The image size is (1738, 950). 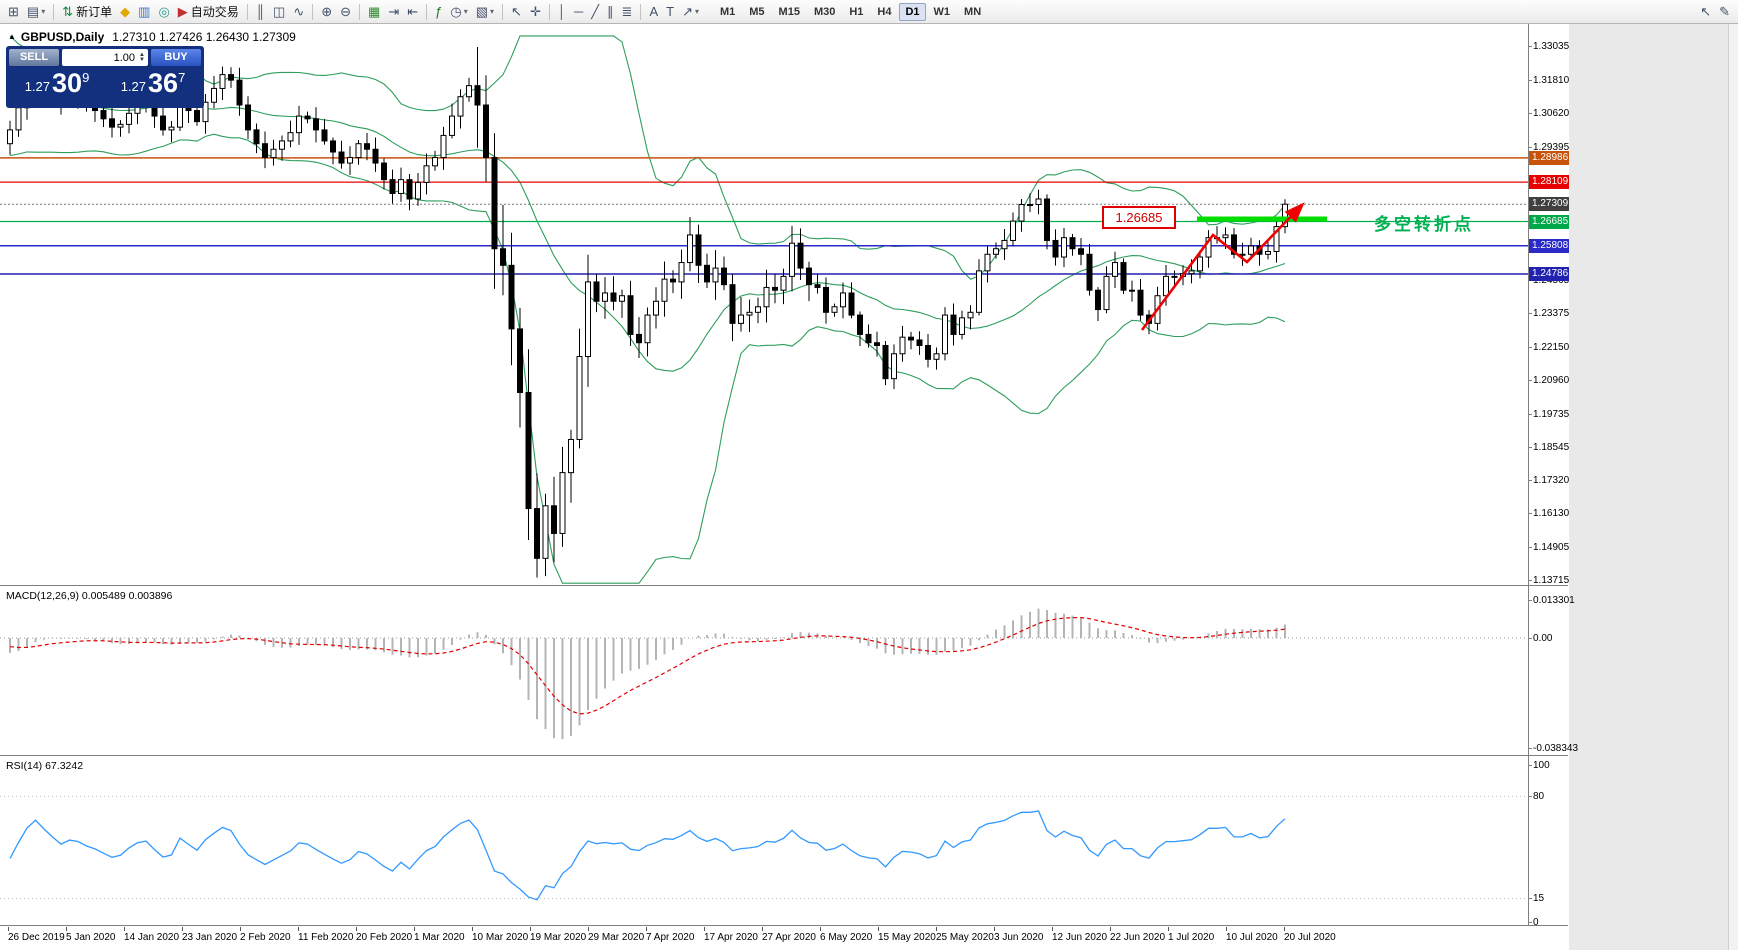 What do you see at coordinates (1551, 447) in the screenshot?
I see `price-axis-label: 1.18545` at bounding box center [1551, 447].